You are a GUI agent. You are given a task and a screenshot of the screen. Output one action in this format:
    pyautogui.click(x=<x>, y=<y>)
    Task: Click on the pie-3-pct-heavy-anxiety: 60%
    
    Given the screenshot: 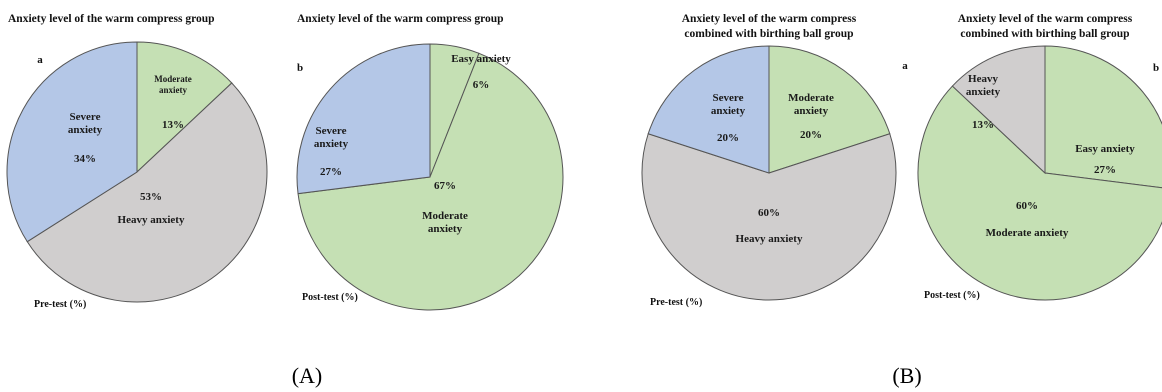 What is the action you would take?
    pyautogui.click(x=769, y=213)
    